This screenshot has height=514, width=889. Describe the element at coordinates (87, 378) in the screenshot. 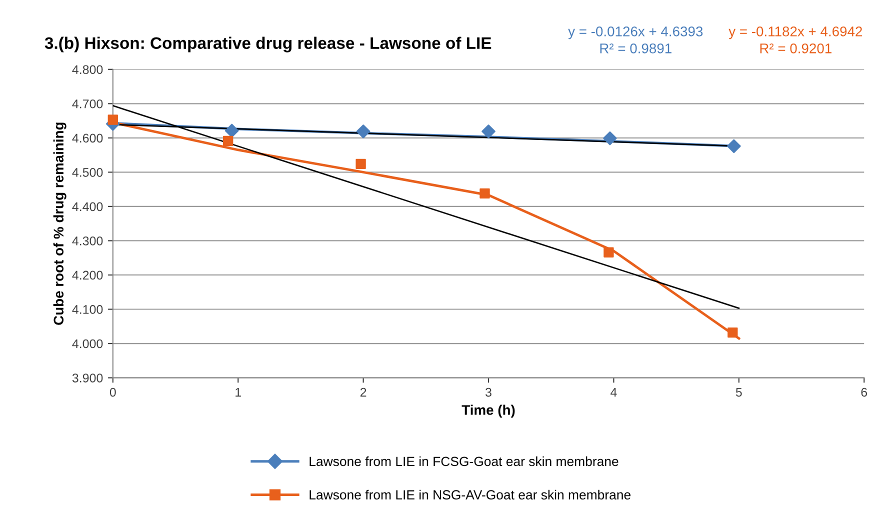

I see `y-tick-label: 3.900` at that location.